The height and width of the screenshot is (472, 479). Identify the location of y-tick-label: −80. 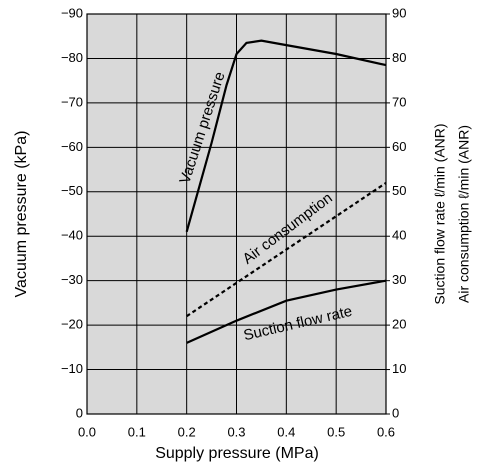
(72, 57).